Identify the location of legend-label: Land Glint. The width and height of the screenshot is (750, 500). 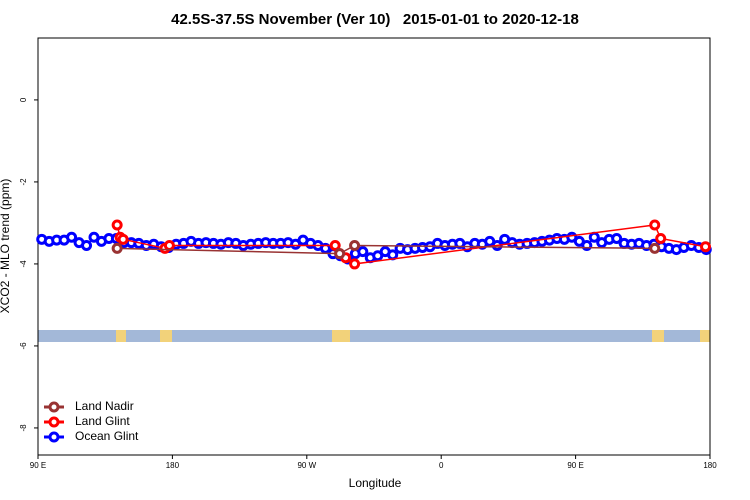
(102, 421).